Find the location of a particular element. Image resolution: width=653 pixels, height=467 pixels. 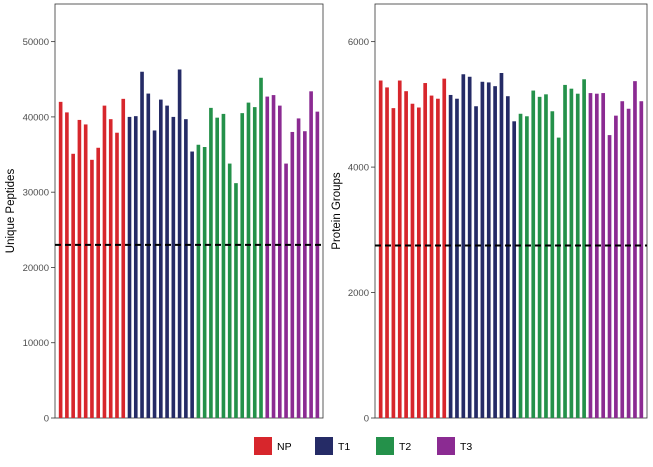

peptides-y-tick-label: 0 is located at coordinates (46, 419).